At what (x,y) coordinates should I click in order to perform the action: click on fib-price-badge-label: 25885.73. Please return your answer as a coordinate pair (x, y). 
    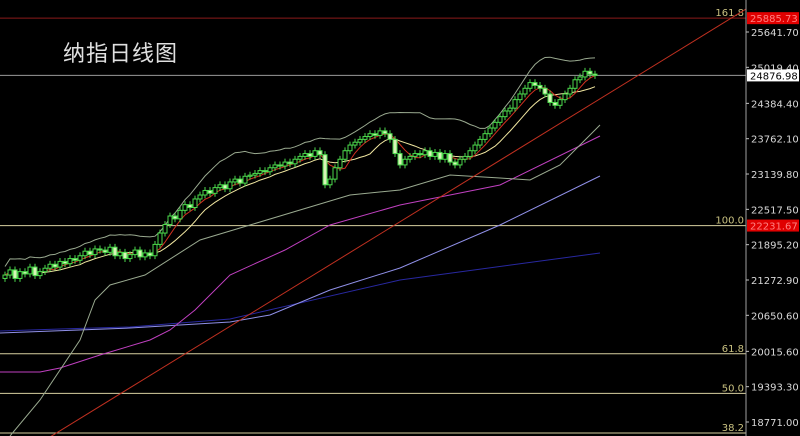
    Looking at the image, I should click on (774, 19).